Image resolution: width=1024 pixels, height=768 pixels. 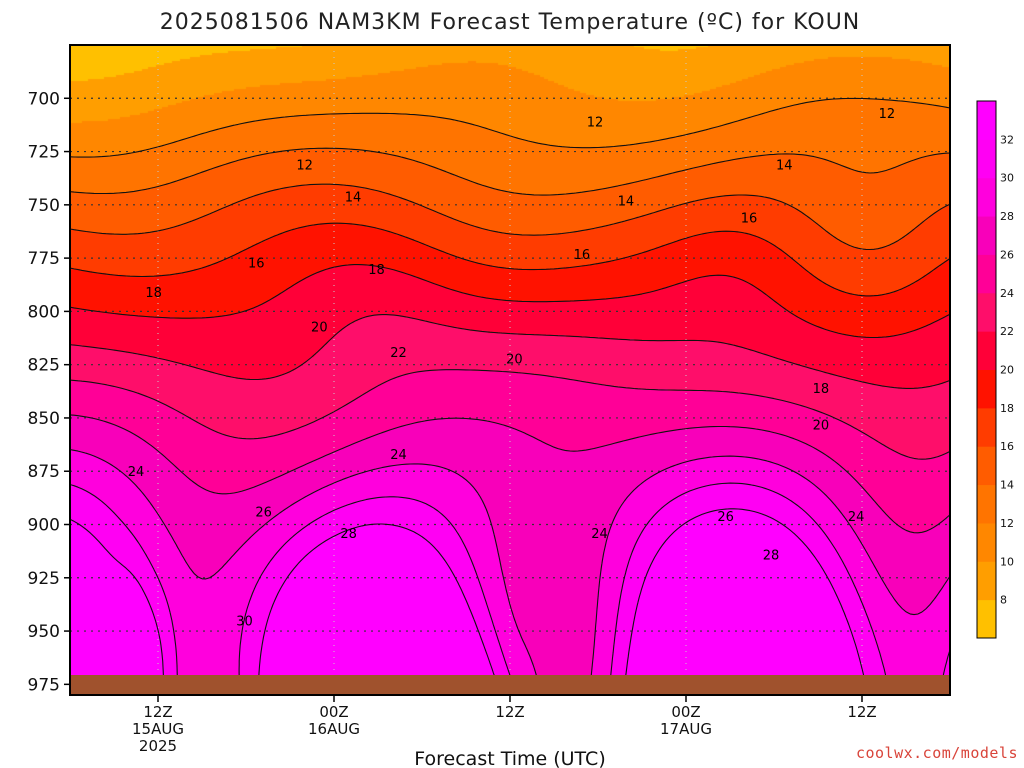 I want to click on y-tick-label: 925, so click(x=44, y=579).